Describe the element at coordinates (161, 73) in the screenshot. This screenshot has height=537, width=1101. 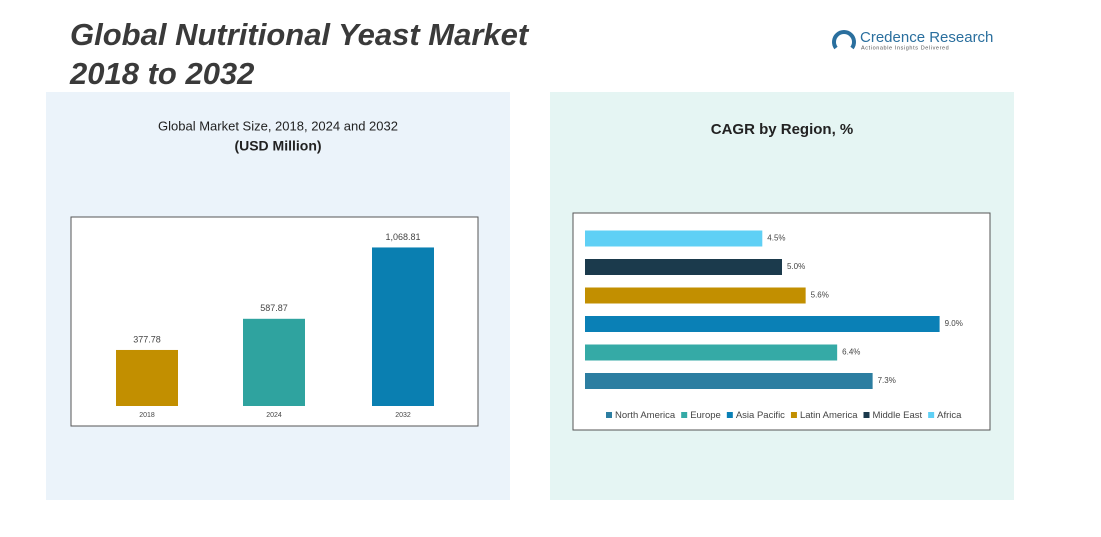
I see `page-title: 2018 to 2032` at that location.